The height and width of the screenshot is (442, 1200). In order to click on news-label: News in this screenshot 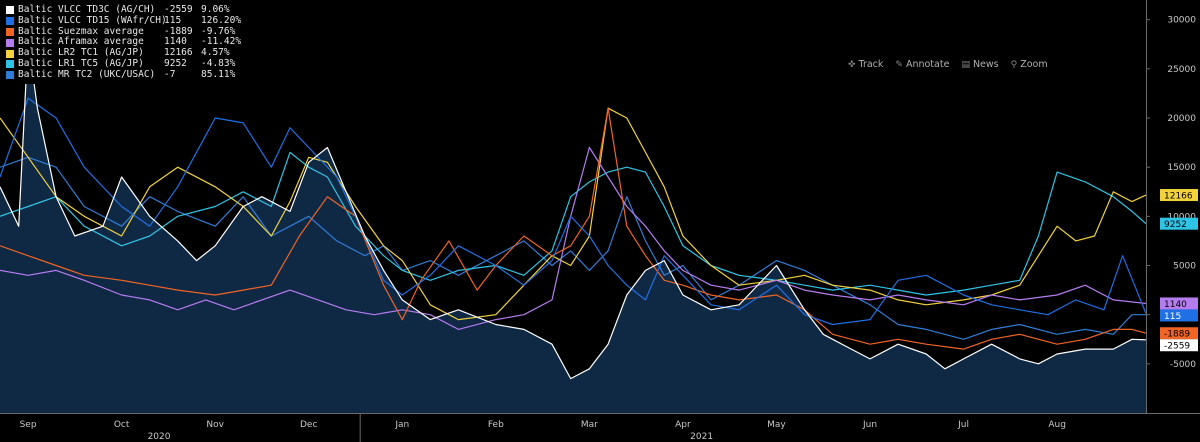, I will do `click(985, 64)`.